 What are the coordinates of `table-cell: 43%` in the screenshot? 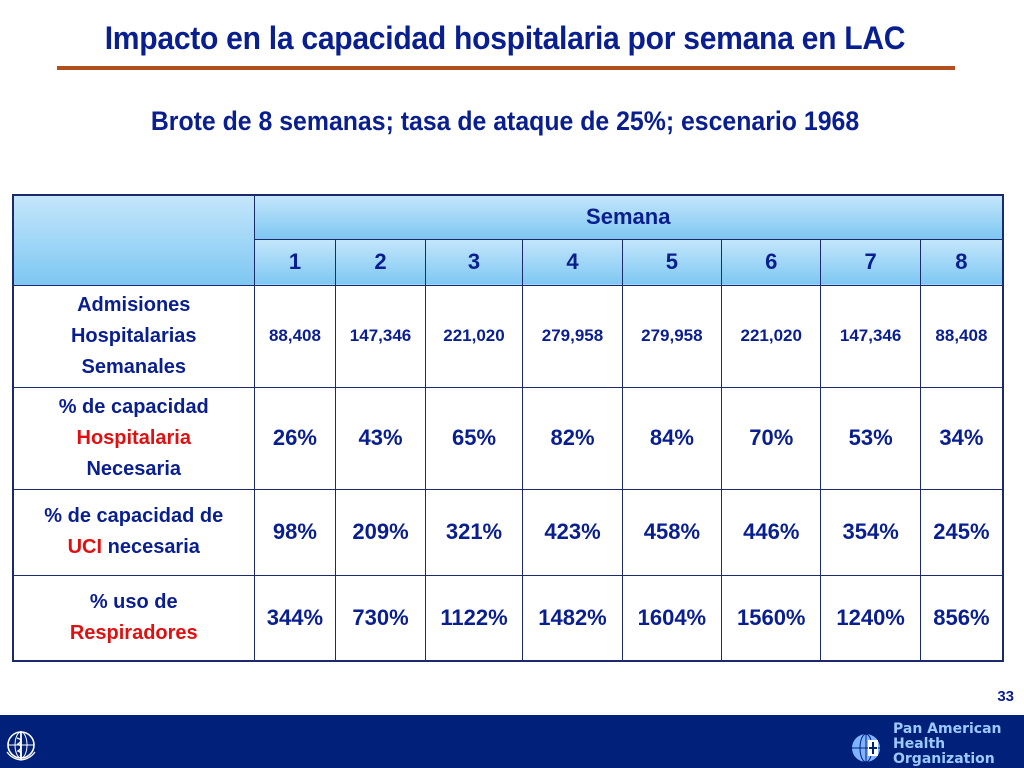 It's located at (380, 438).